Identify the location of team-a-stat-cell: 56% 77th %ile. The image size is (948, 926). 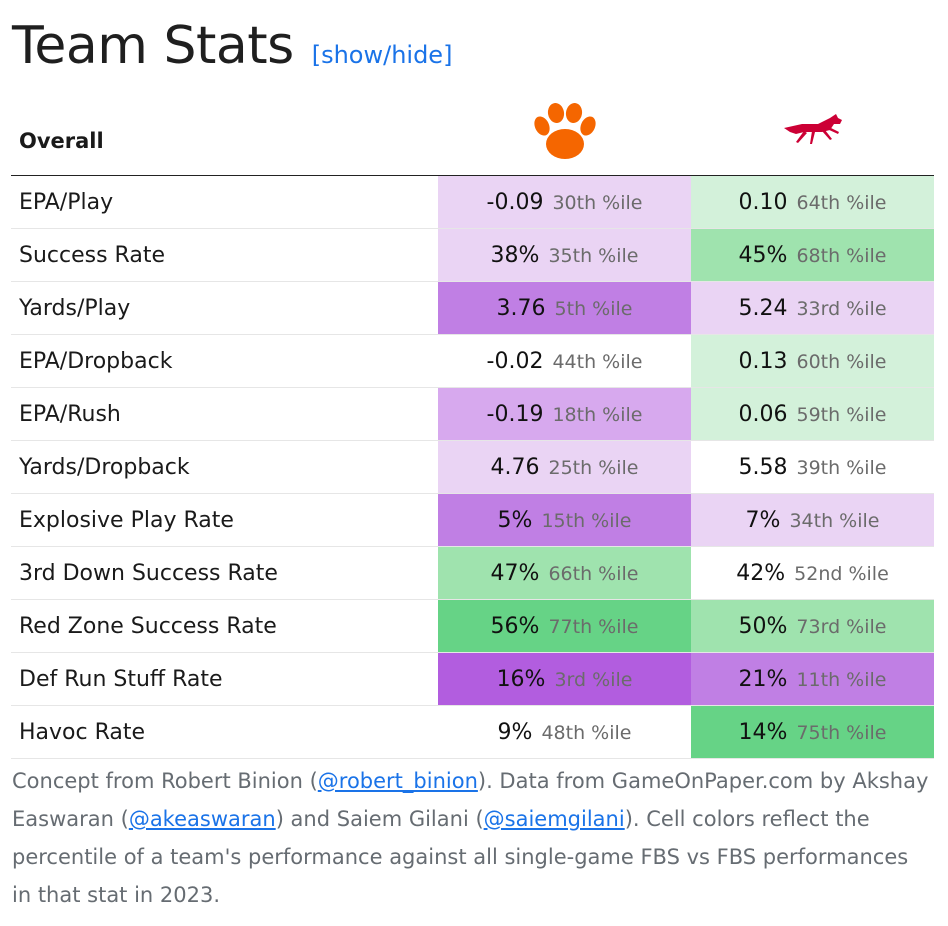
(564, 626).